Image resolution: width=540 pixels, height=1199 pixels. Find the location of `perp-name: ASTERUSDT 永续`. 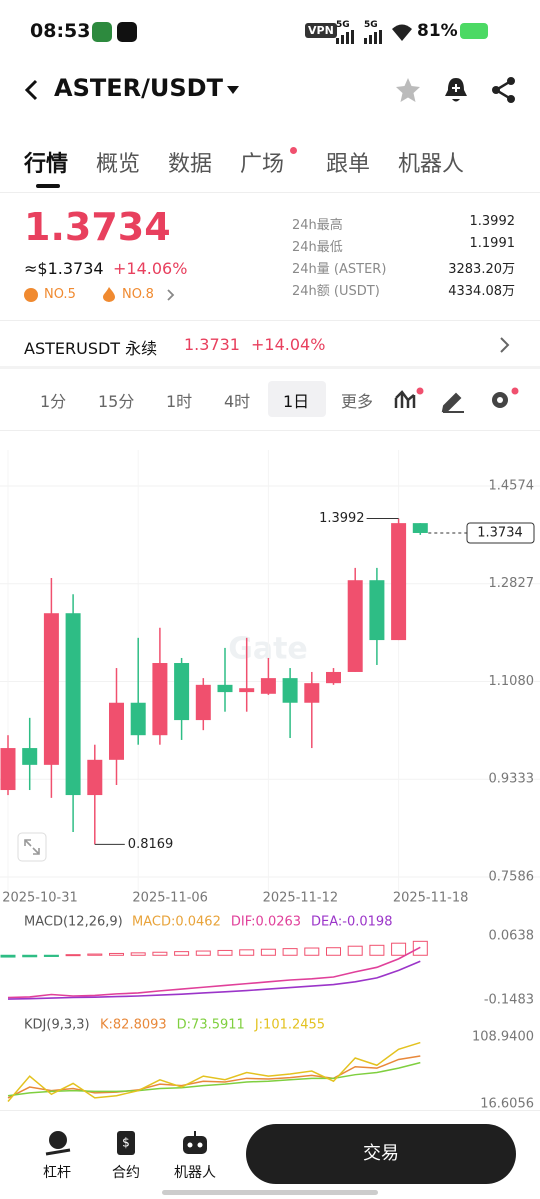

perp-name: ASTERUSDT 永续 is located at coordinates (91, 348).